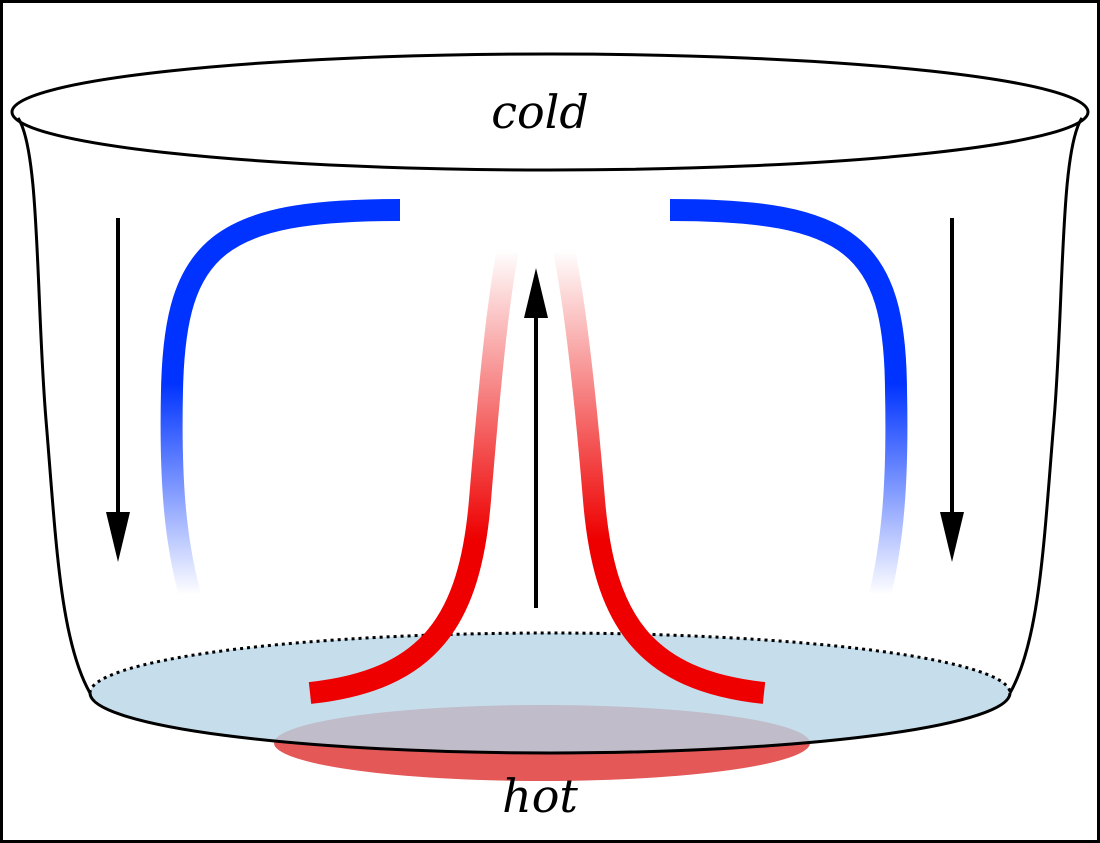  What do you see at coordinates (659, 475) in the screenshot?
I see `hot-flow-right` at bounding box center [659, 475].